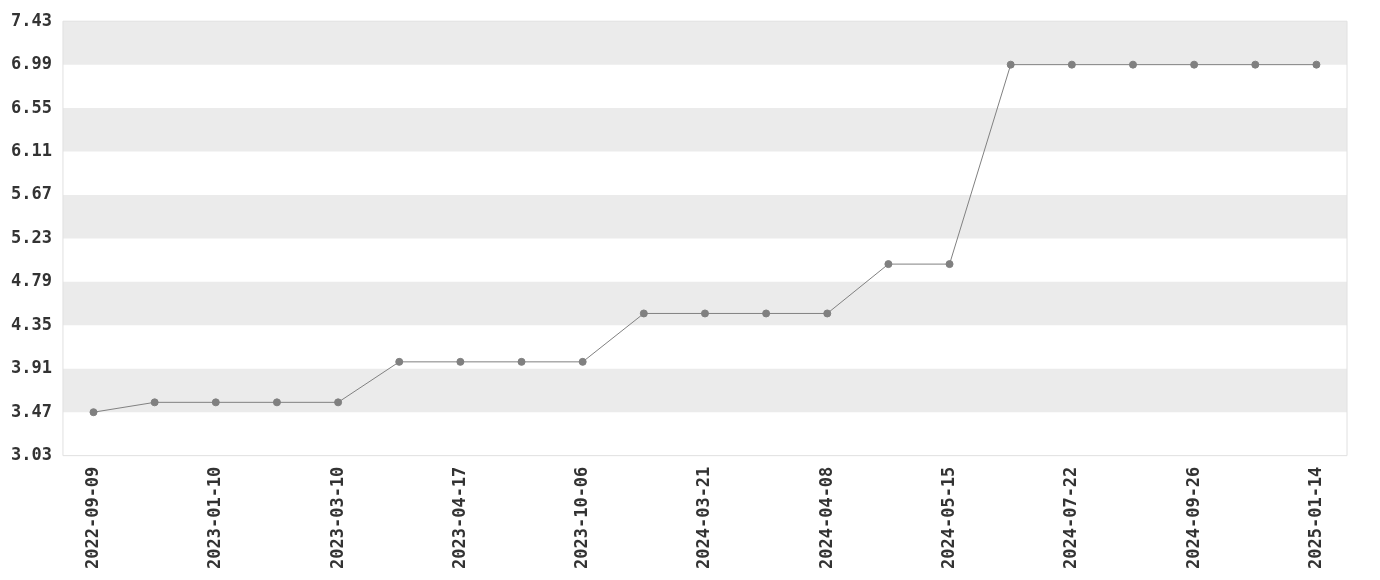 Image resolution: width=1380 pixels, height=580 pixels. Describe the element at coordinates (581, 518) in the screenshot. I see `x-tick-label: 2023-10-06` at that location.